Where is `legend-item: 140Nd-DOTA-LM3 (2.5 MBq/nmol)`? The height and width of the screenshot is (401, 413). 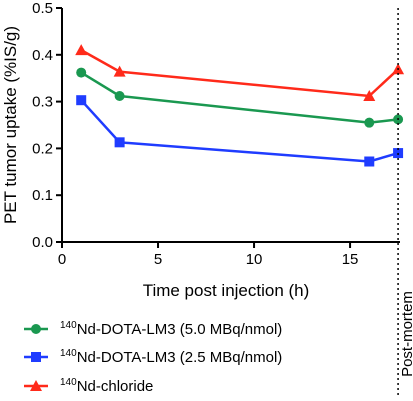 legend-item: 140Nd-DOTA-LM3 (2.5 MBq/nmol) is located at coordinates (153, 357).